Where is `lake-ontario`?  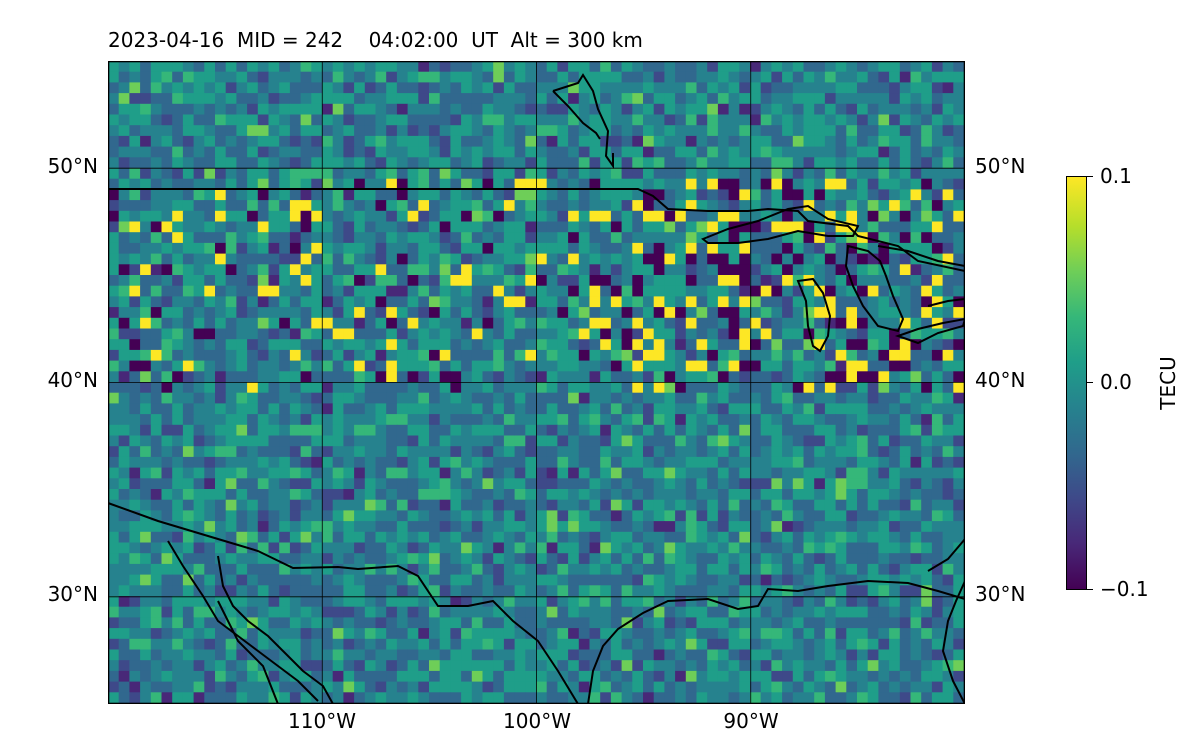
lake-ontario is located at coordinates (946, 302).